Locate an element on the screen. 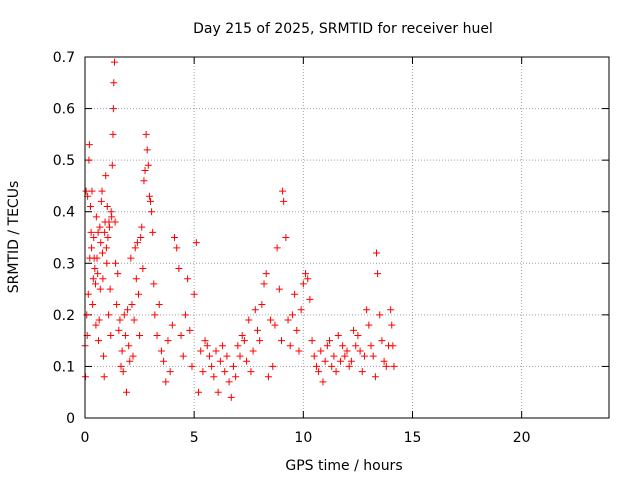  x-tick-label: 0 is located at coordinates (85, 438).